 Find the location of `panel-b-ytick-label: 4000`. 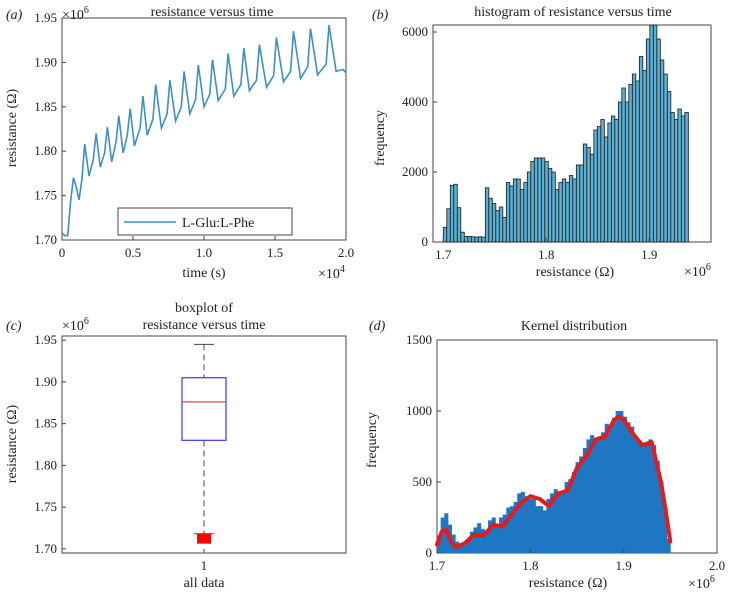

panel-b-ytick-label: 4000 is located at coordinates (415, 101).